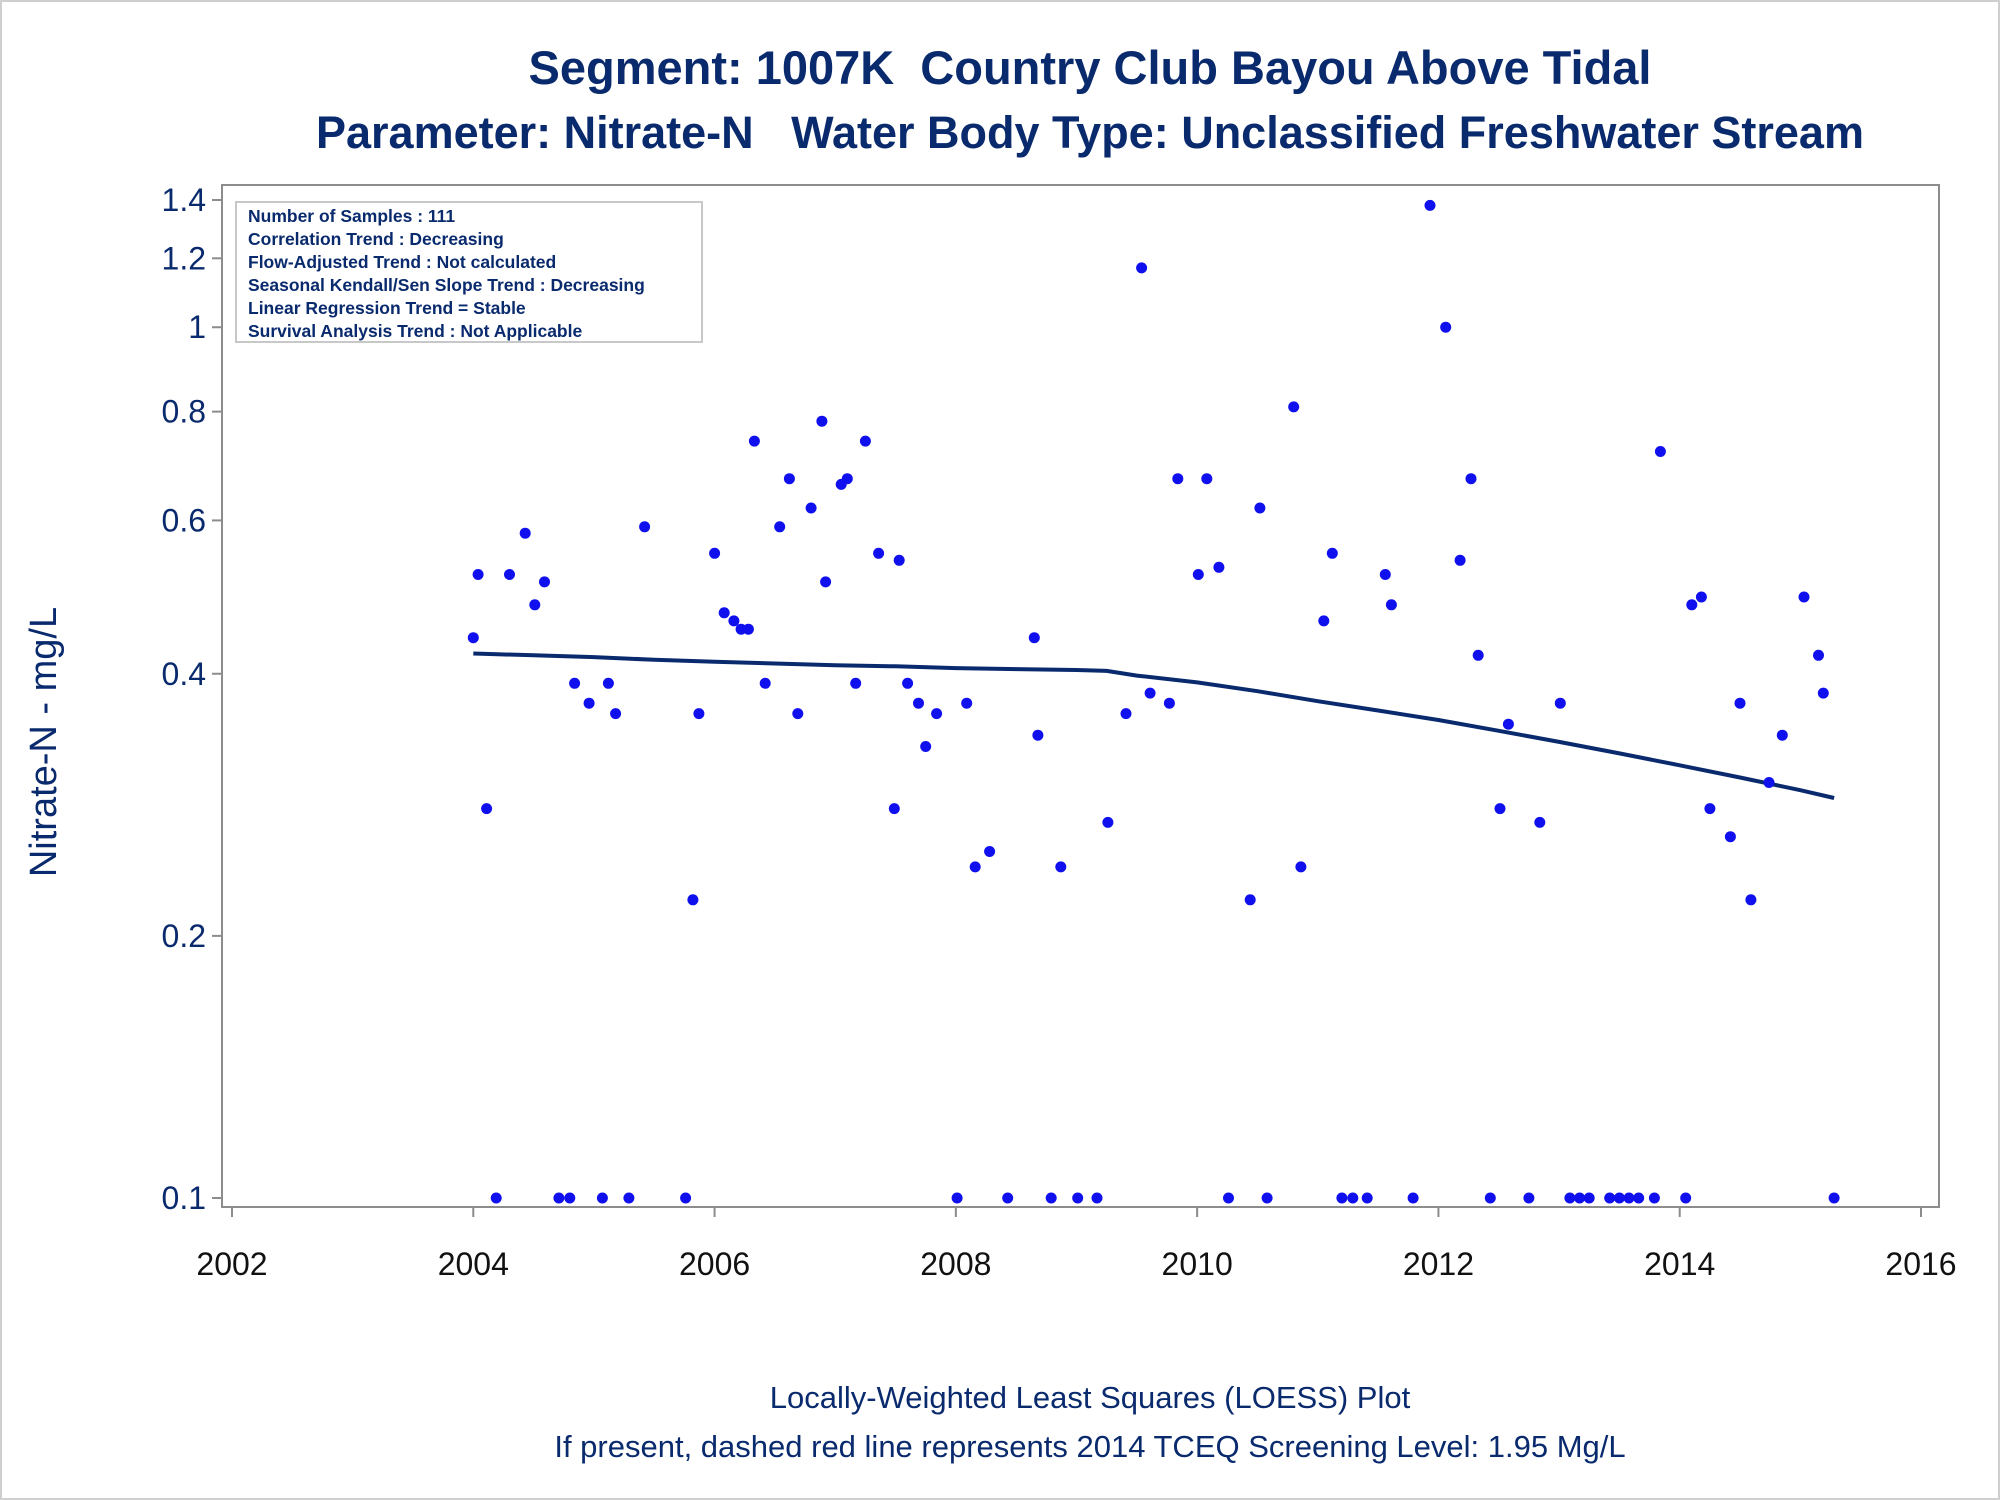 The width and height of the screenshot is (2000, 1500). What do you see at coordinates (415, 331) in the screenshot?
I see `stats-line: Survival Analysis Trend : Not Applicable` at bounding box center [415, 331].